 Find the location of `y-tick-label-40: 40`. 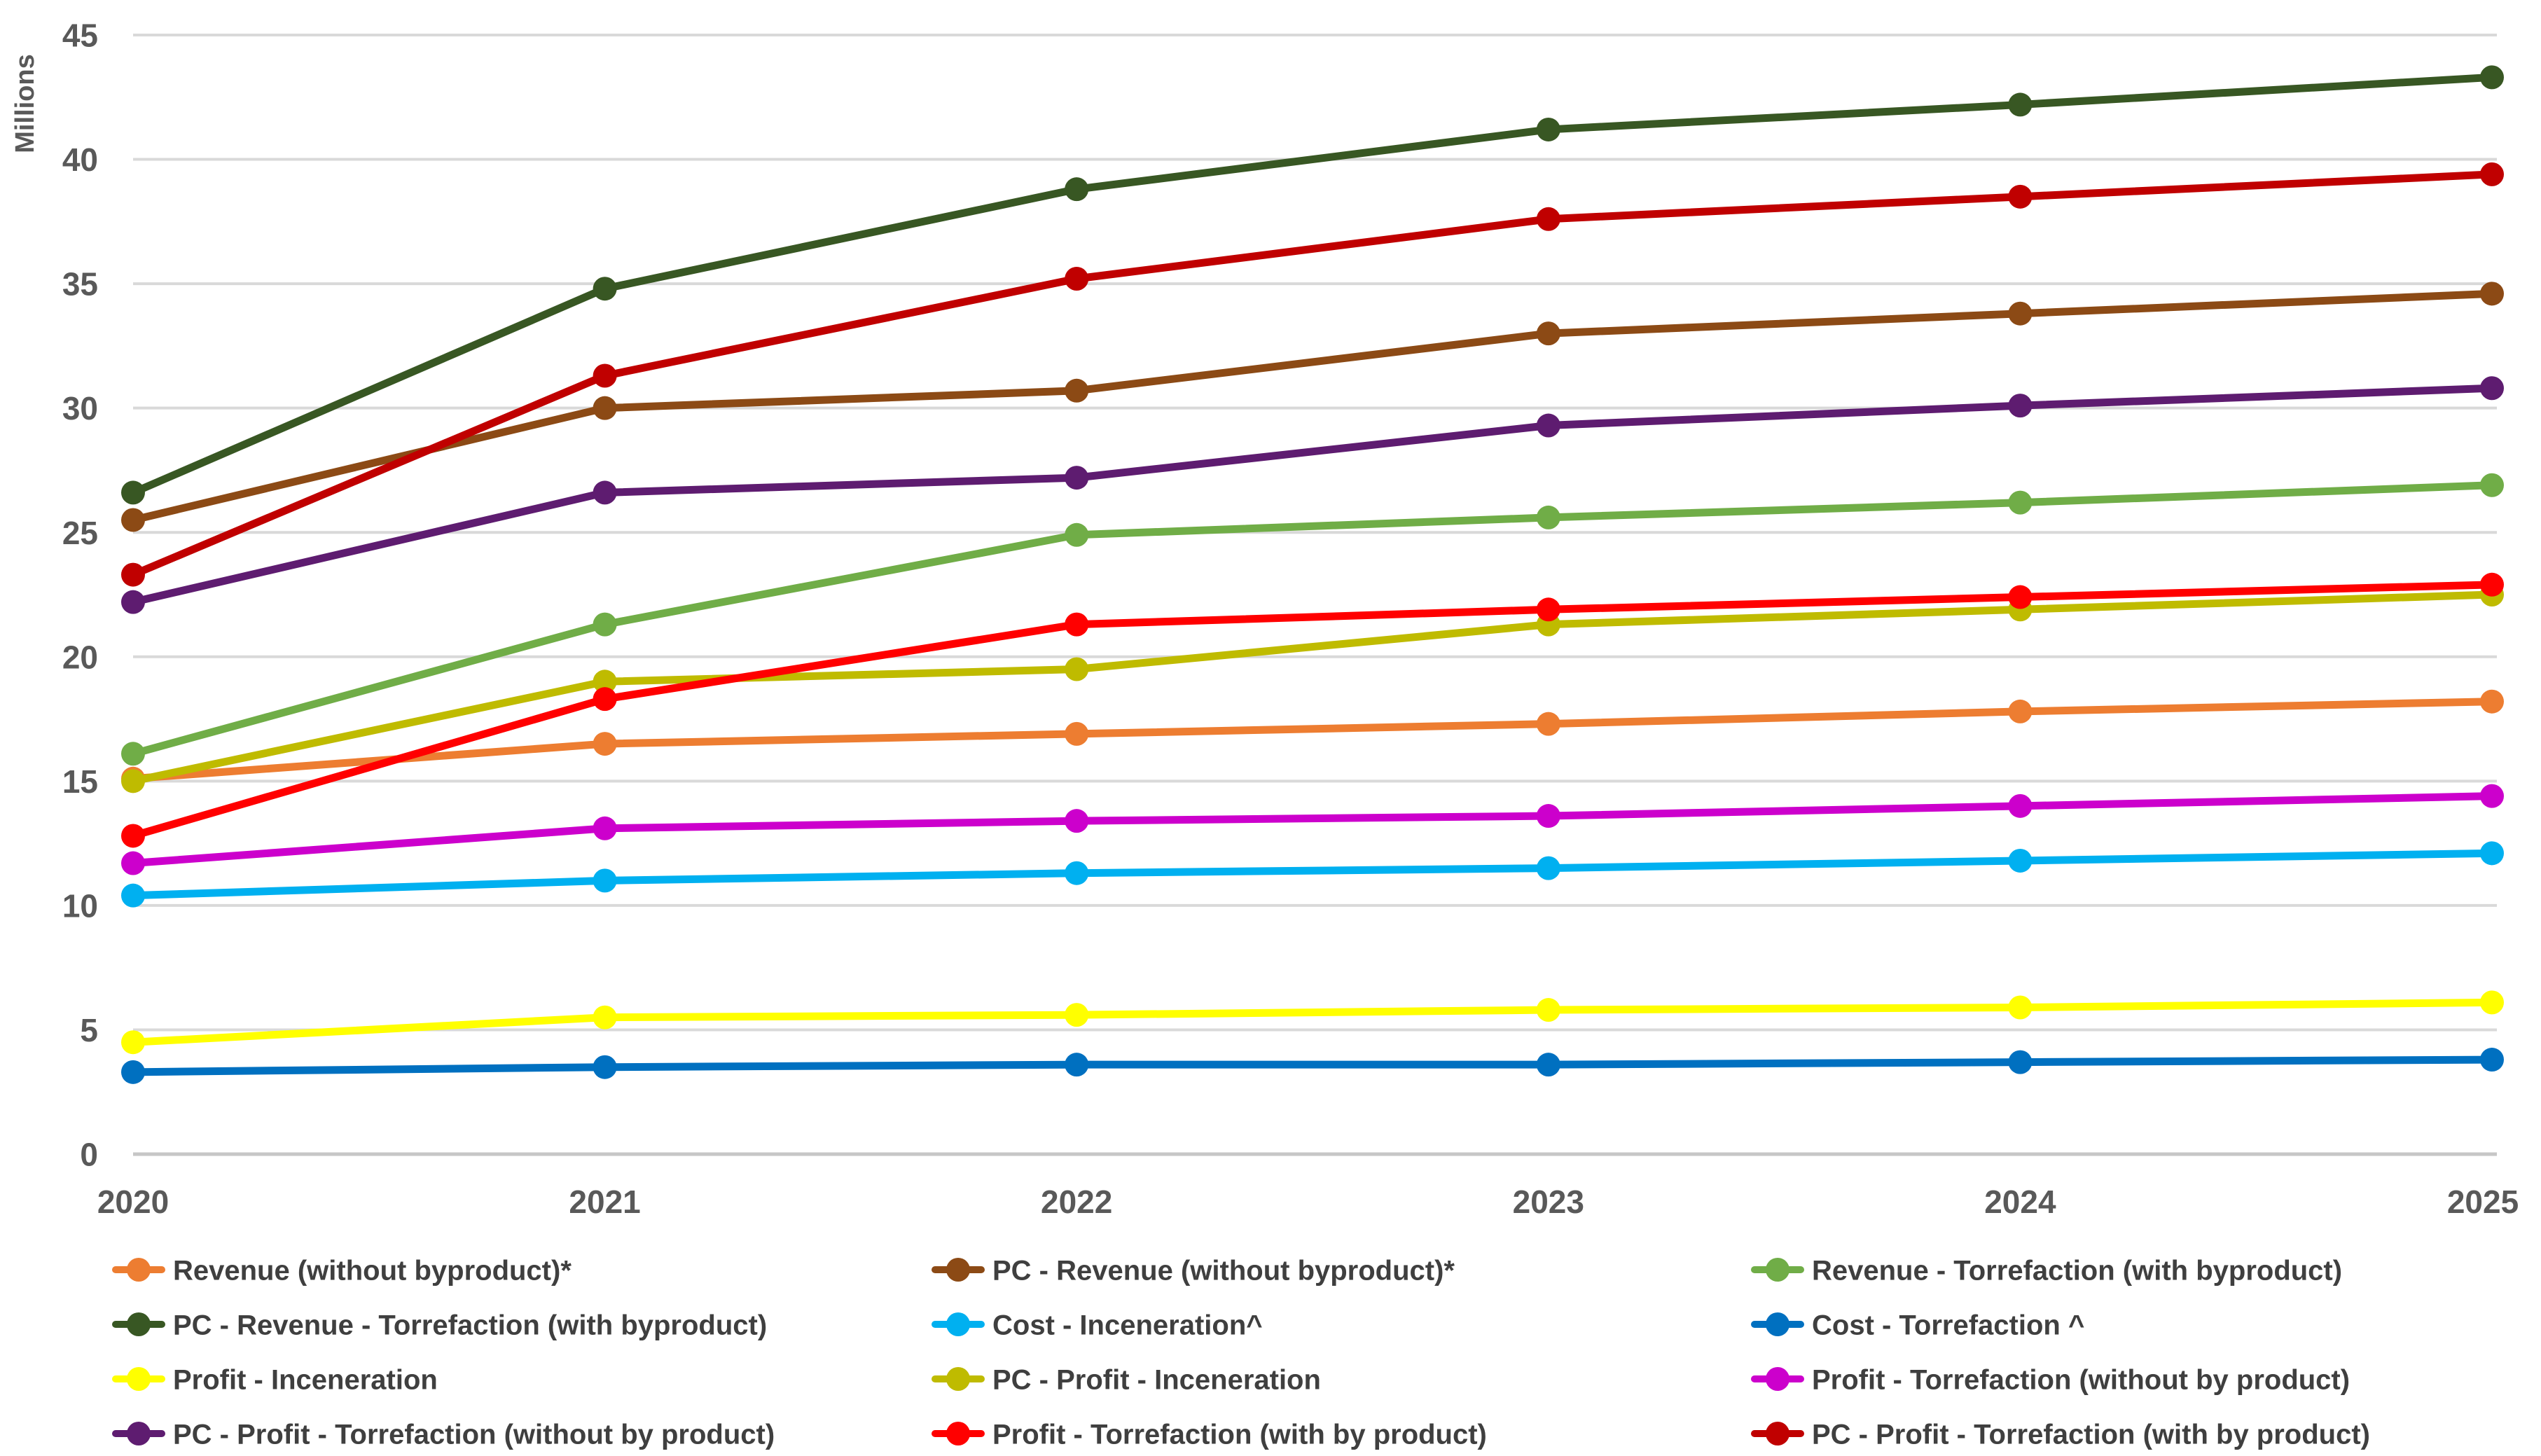

y-tick-label-40: 40 is located at coordinates (80, 159).